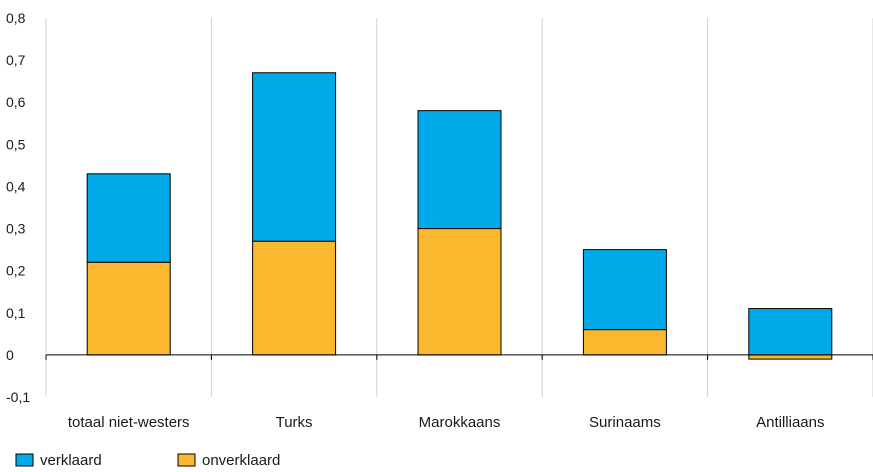 This screenshot has width=873, height=472. Describe the element at coordinates (241, 459) in the screenshot. I see `legend-label-onverklaard: onverklaard` at that location.